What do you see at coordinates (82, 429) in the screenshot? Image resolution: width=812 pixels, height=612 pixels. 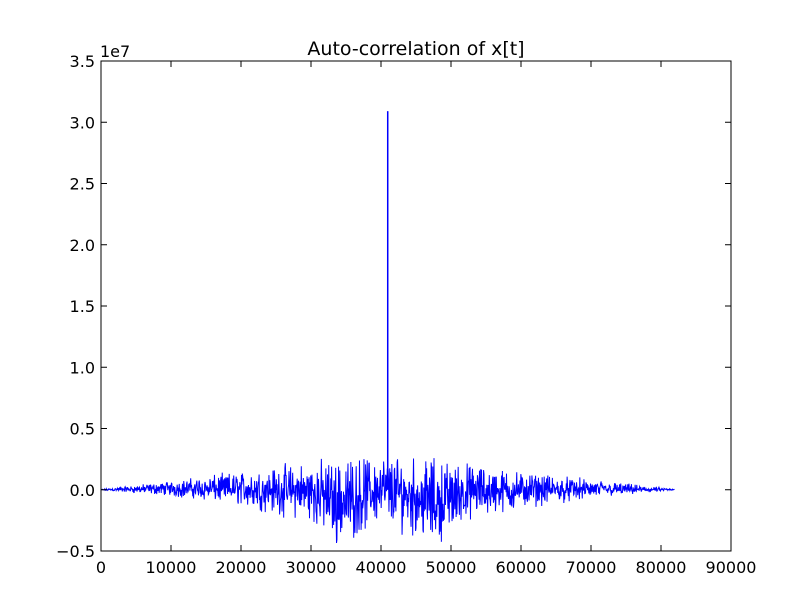 I see `y-tick-label: 0.5` at bounding box center [82, 429].